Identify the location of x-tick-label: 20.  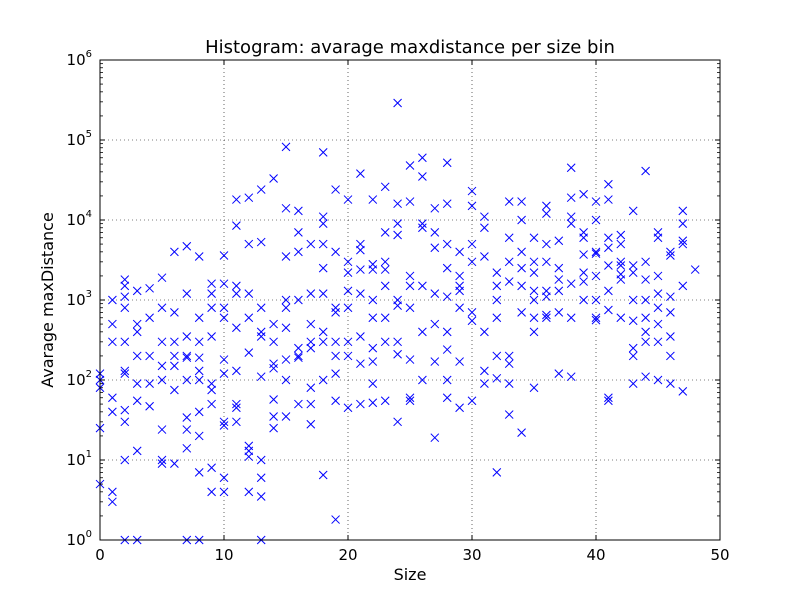
(347, 555).